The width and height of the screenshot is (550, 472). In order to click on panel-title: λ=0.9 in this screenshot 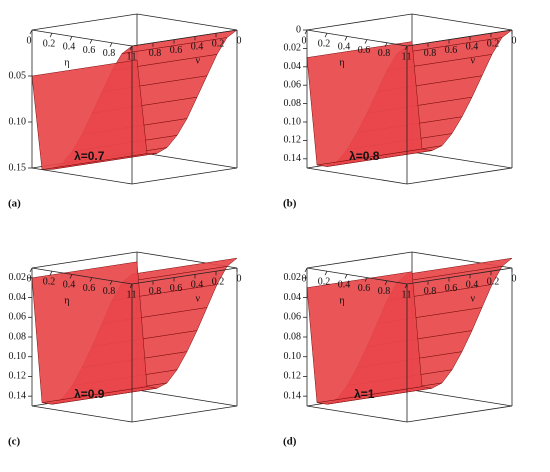, I will do `click(89, 394)`.